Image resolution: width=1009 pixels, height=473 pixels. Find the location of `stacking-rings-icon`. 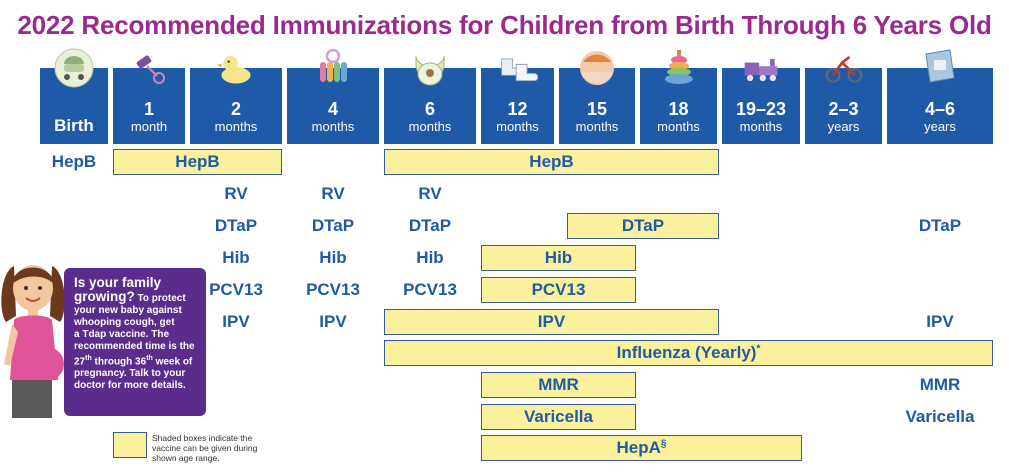

stacking-rings-icon is located at coordinates (679, 68).